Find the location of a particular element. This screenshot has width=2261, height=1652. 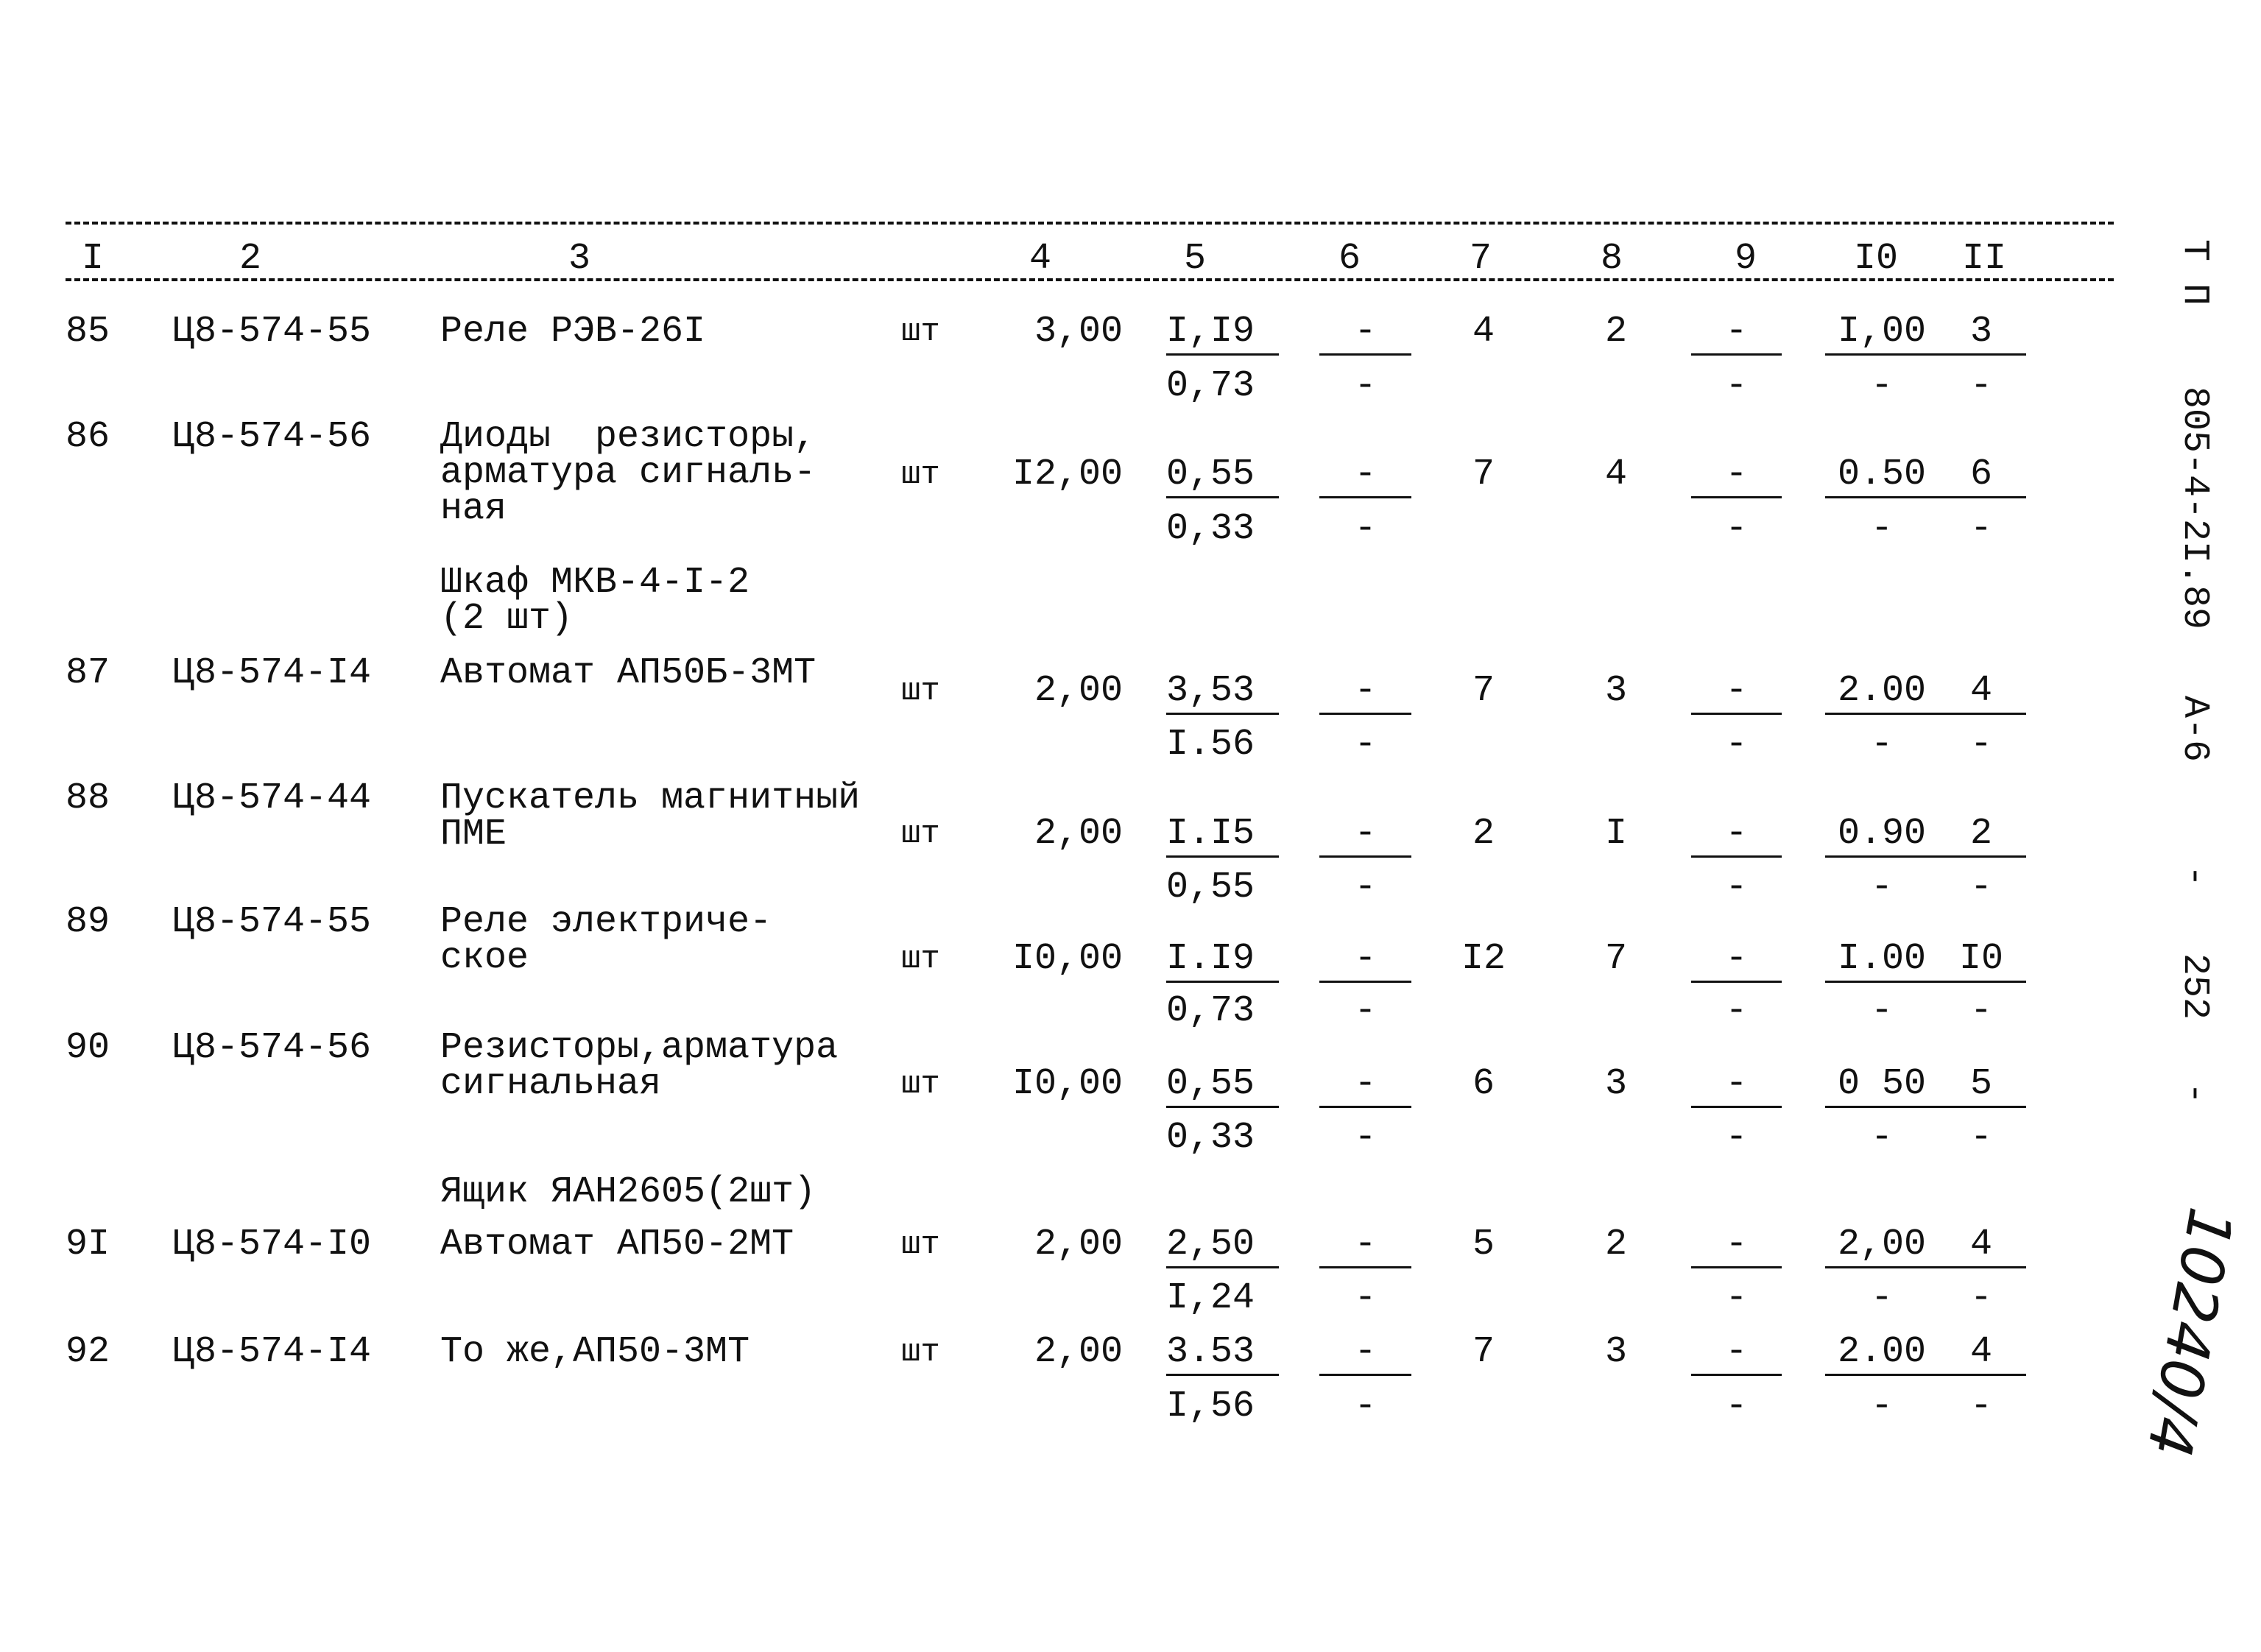

header-top-rule is located at coordinates (1090, 224).